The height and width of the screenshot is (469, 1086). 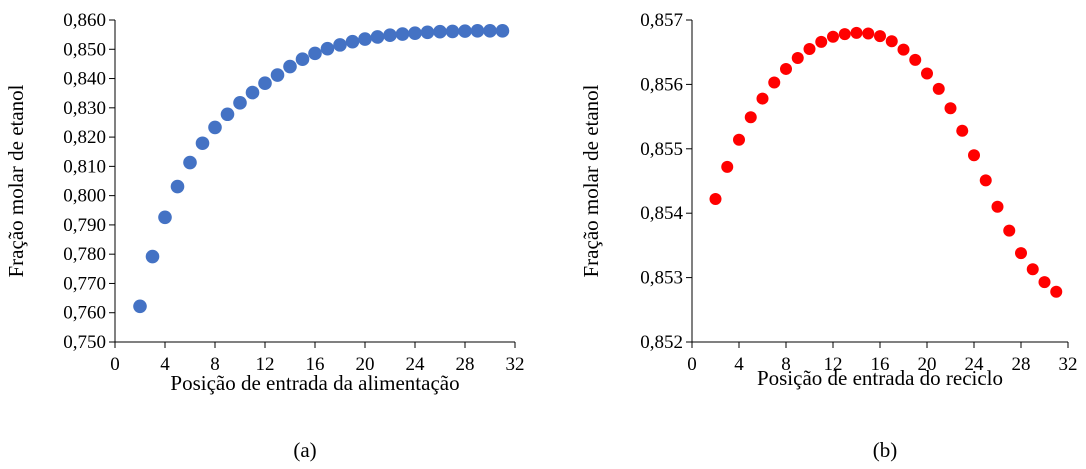 I want to click on y-tick-label: 0,790, so click(x=84, y=225).